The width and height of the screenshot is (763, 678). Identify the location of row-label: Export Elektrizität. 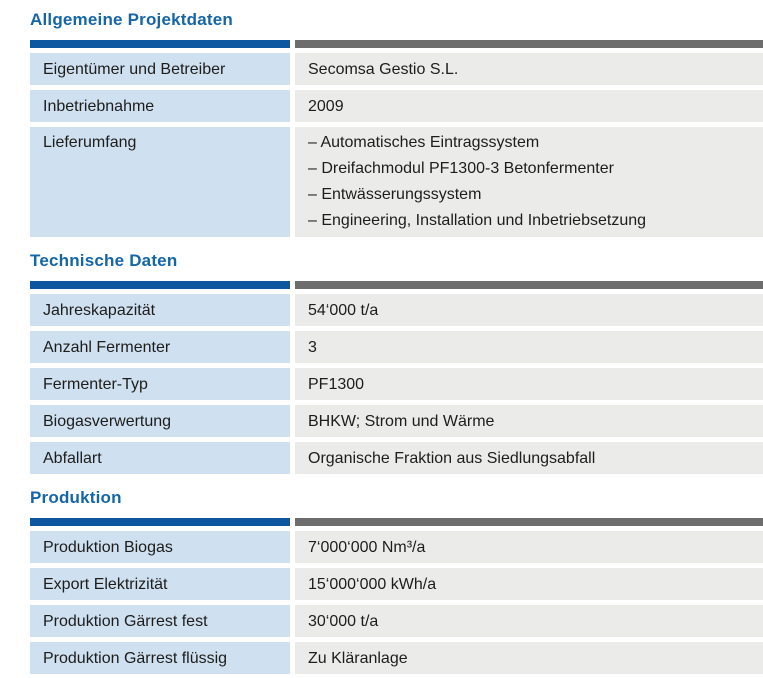
(160, 584).